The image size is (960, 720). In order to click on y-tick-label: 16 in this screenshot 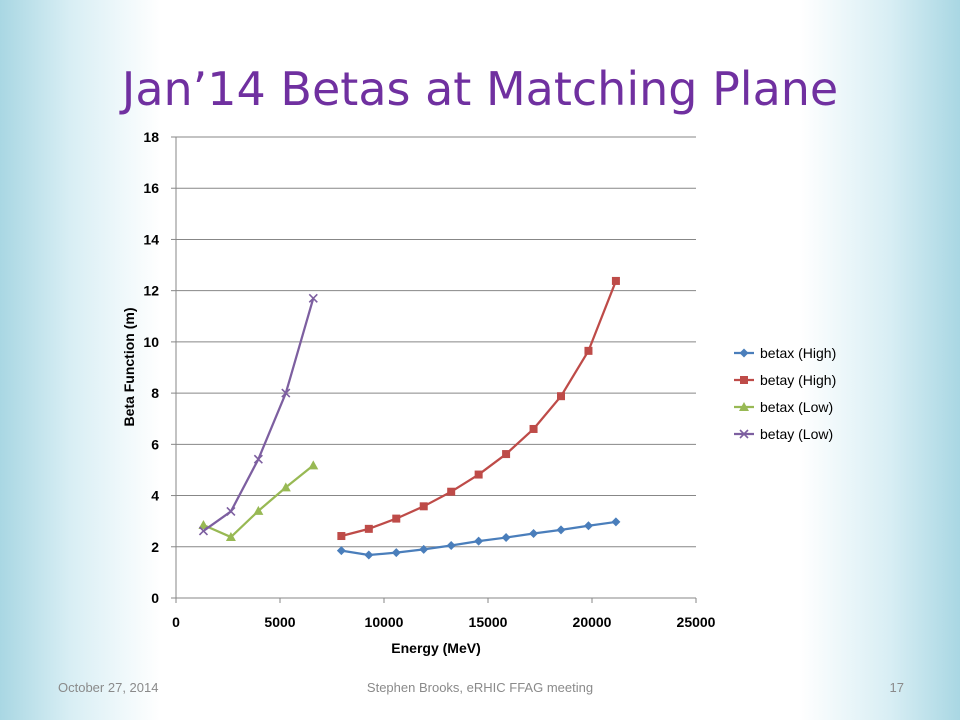, I will do `click(151, 188)`.